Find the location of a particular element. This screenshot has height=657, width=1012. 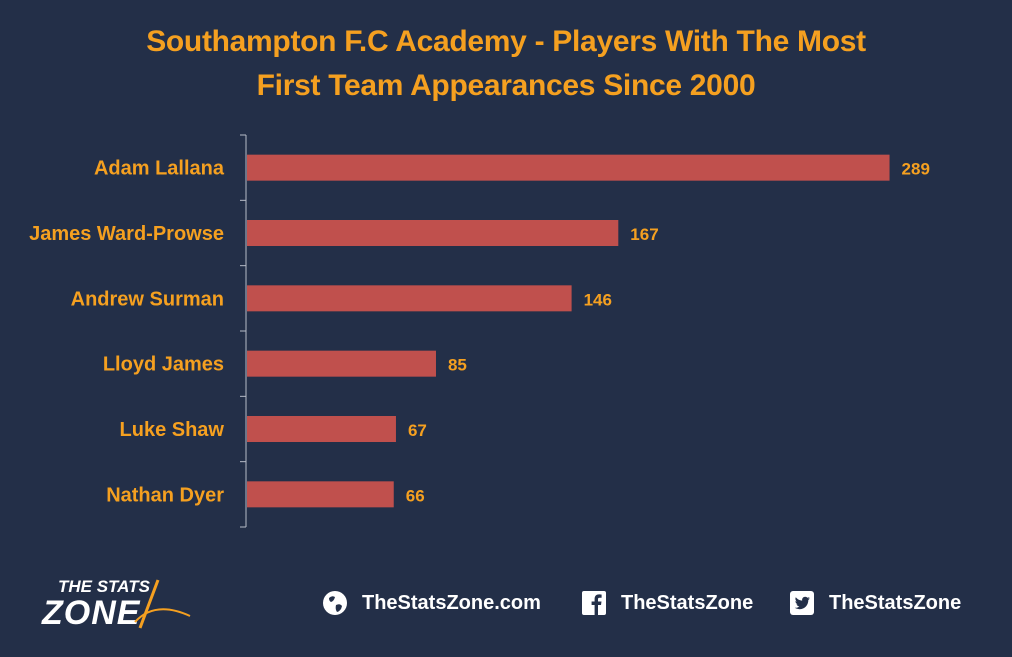

data-label: 66 is located at coordinates (415, 495).